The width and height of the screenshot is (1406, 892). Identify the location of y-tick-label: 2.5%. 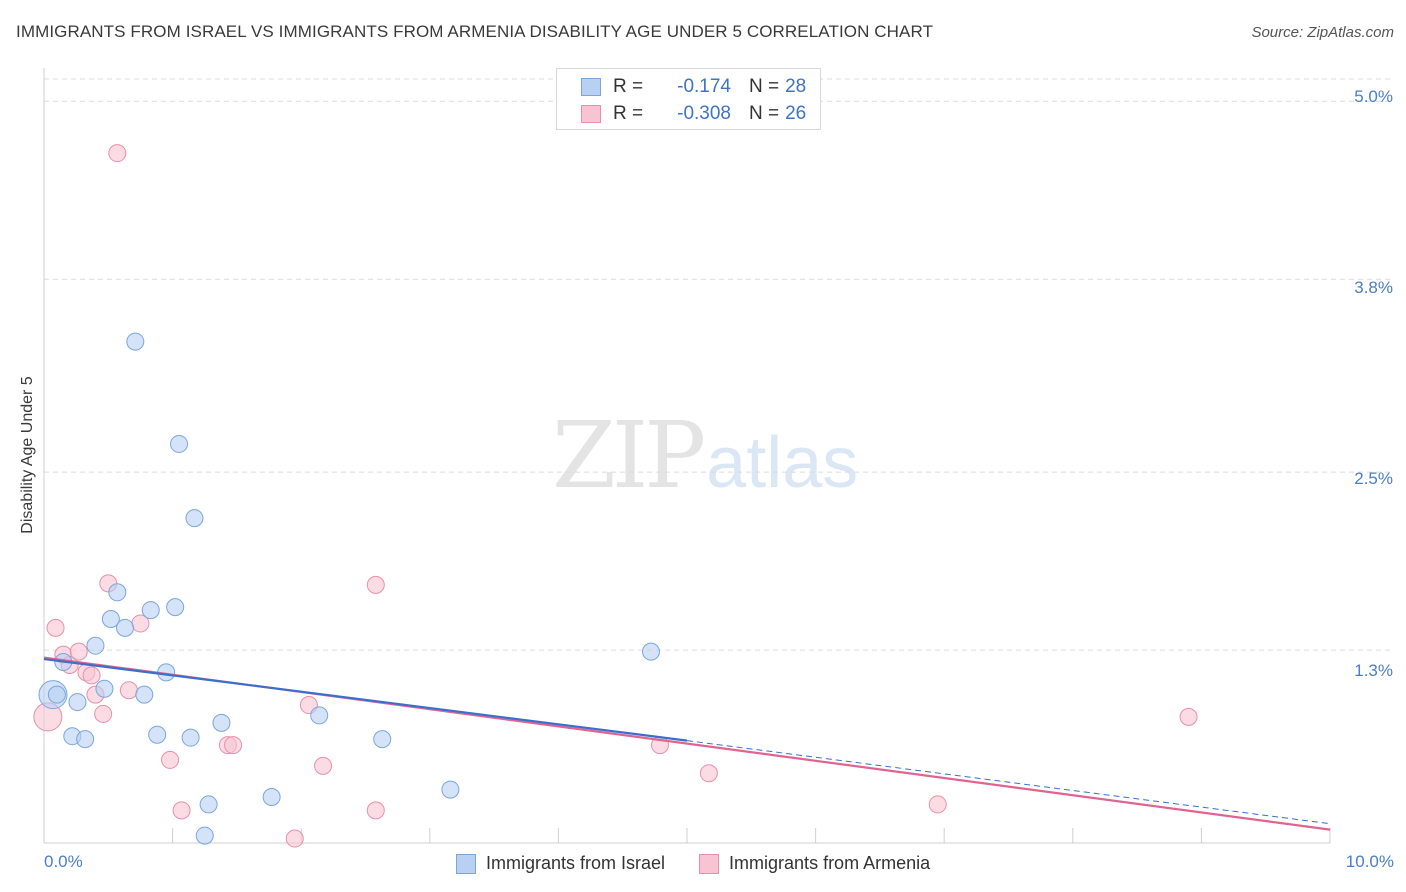
(1373, 478).